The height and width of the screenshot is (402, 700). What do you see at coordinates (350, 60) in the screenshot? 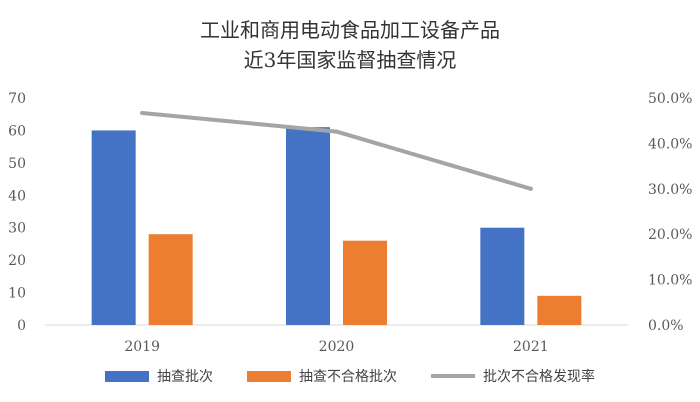
I see `chart-subtitle: 近3年国家监督抽查情况` at bounding box center [350, 60].